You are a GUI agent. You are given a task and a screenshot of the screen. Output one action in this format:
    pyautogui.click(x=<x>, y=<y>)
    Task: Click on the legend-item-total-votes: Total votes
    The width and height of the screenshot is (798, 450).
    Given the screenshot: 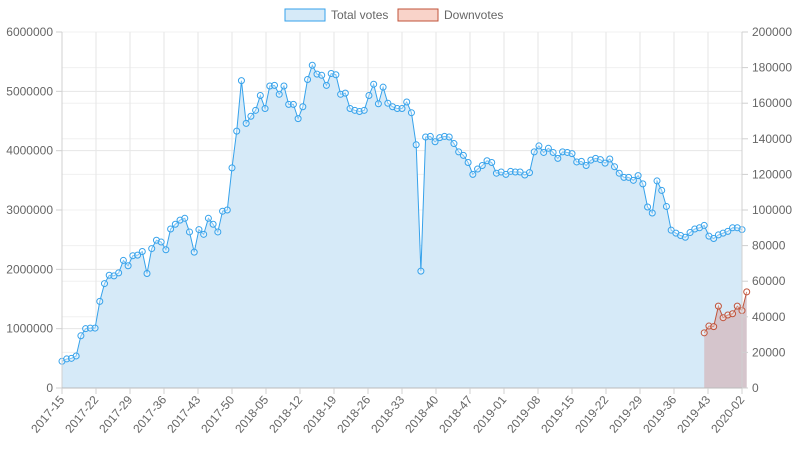 What is the action you would take?
    pyautogui.click(x=336, y=15)
    